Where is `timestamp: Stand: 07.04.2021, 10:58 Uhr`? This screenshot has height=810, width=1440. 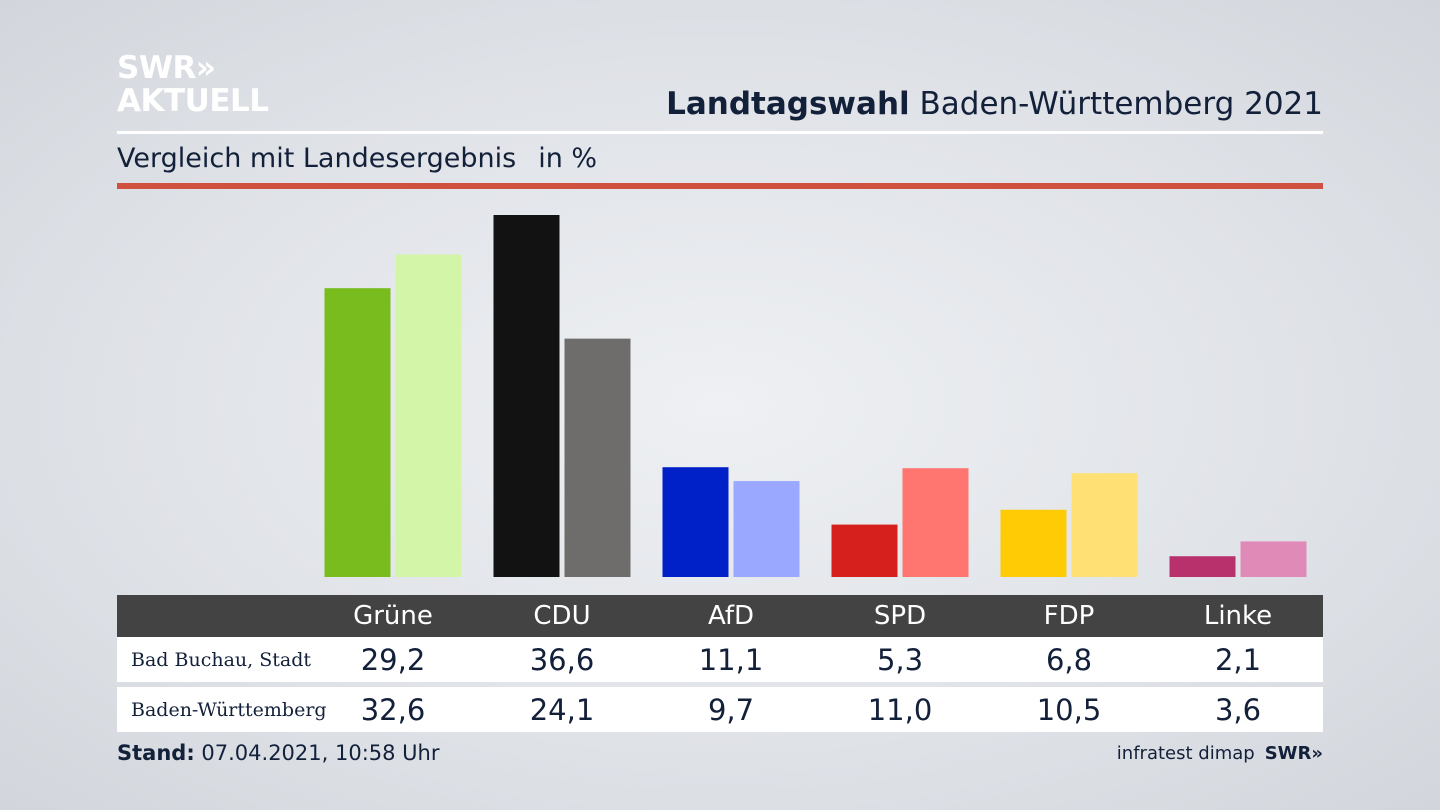 timestamp: Stand: 07.04.2021, 10:58 Uhr is located at coordinates (278, 753).